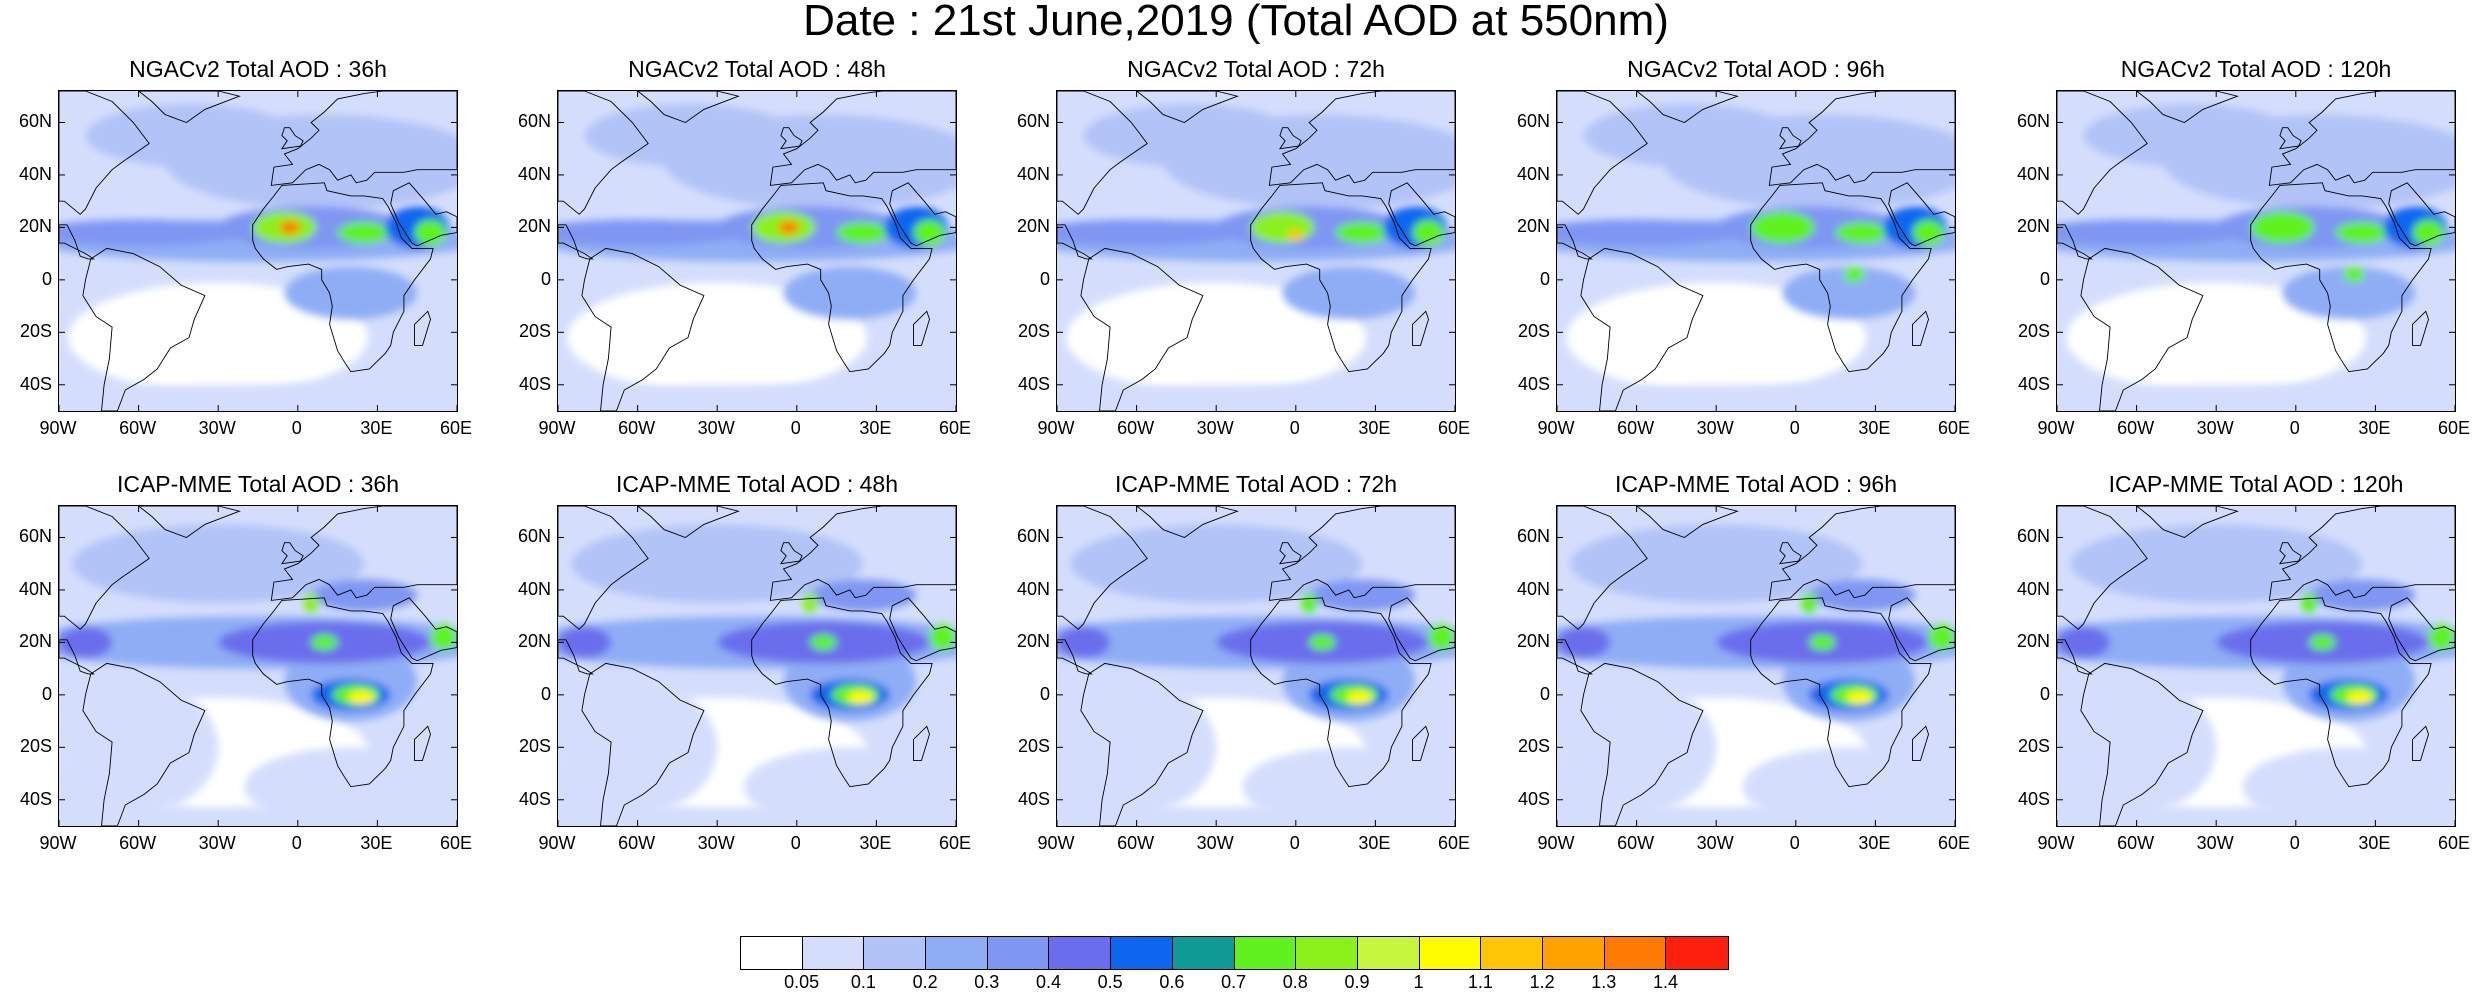  What do you see at coordinates (1575, 242) in the screenshot?
I see `coastline-camerica` at bounding box center [1575, 242].